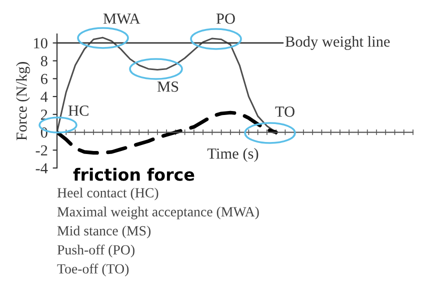  What do you see at coordinates (78, 111) in the screenshot?
I see `annotation: HC` at bounding box center [78, 111].